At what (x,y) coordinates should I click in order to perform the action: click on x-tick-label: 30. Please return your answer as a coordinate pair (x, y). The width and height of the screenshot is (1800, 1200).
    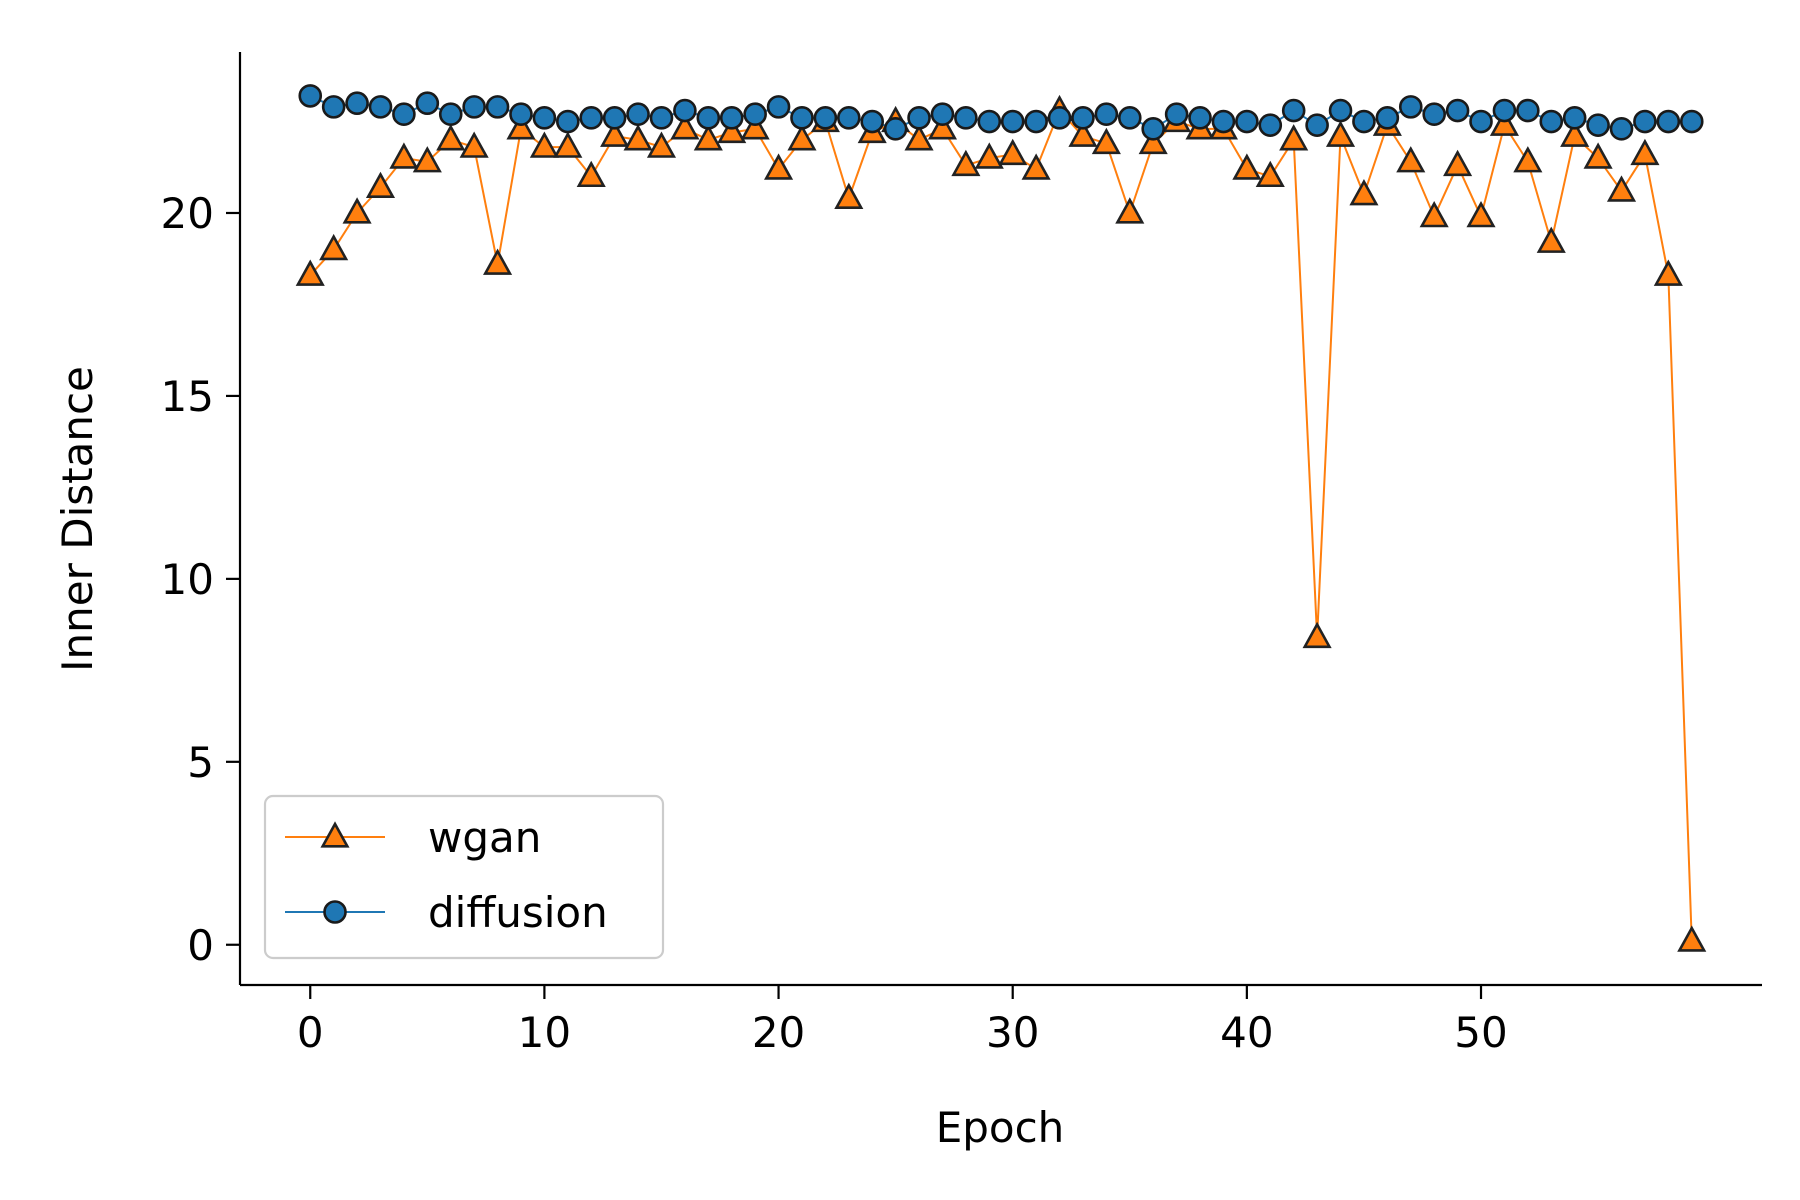
    Looking at the image, I should click on (1012, 1032).